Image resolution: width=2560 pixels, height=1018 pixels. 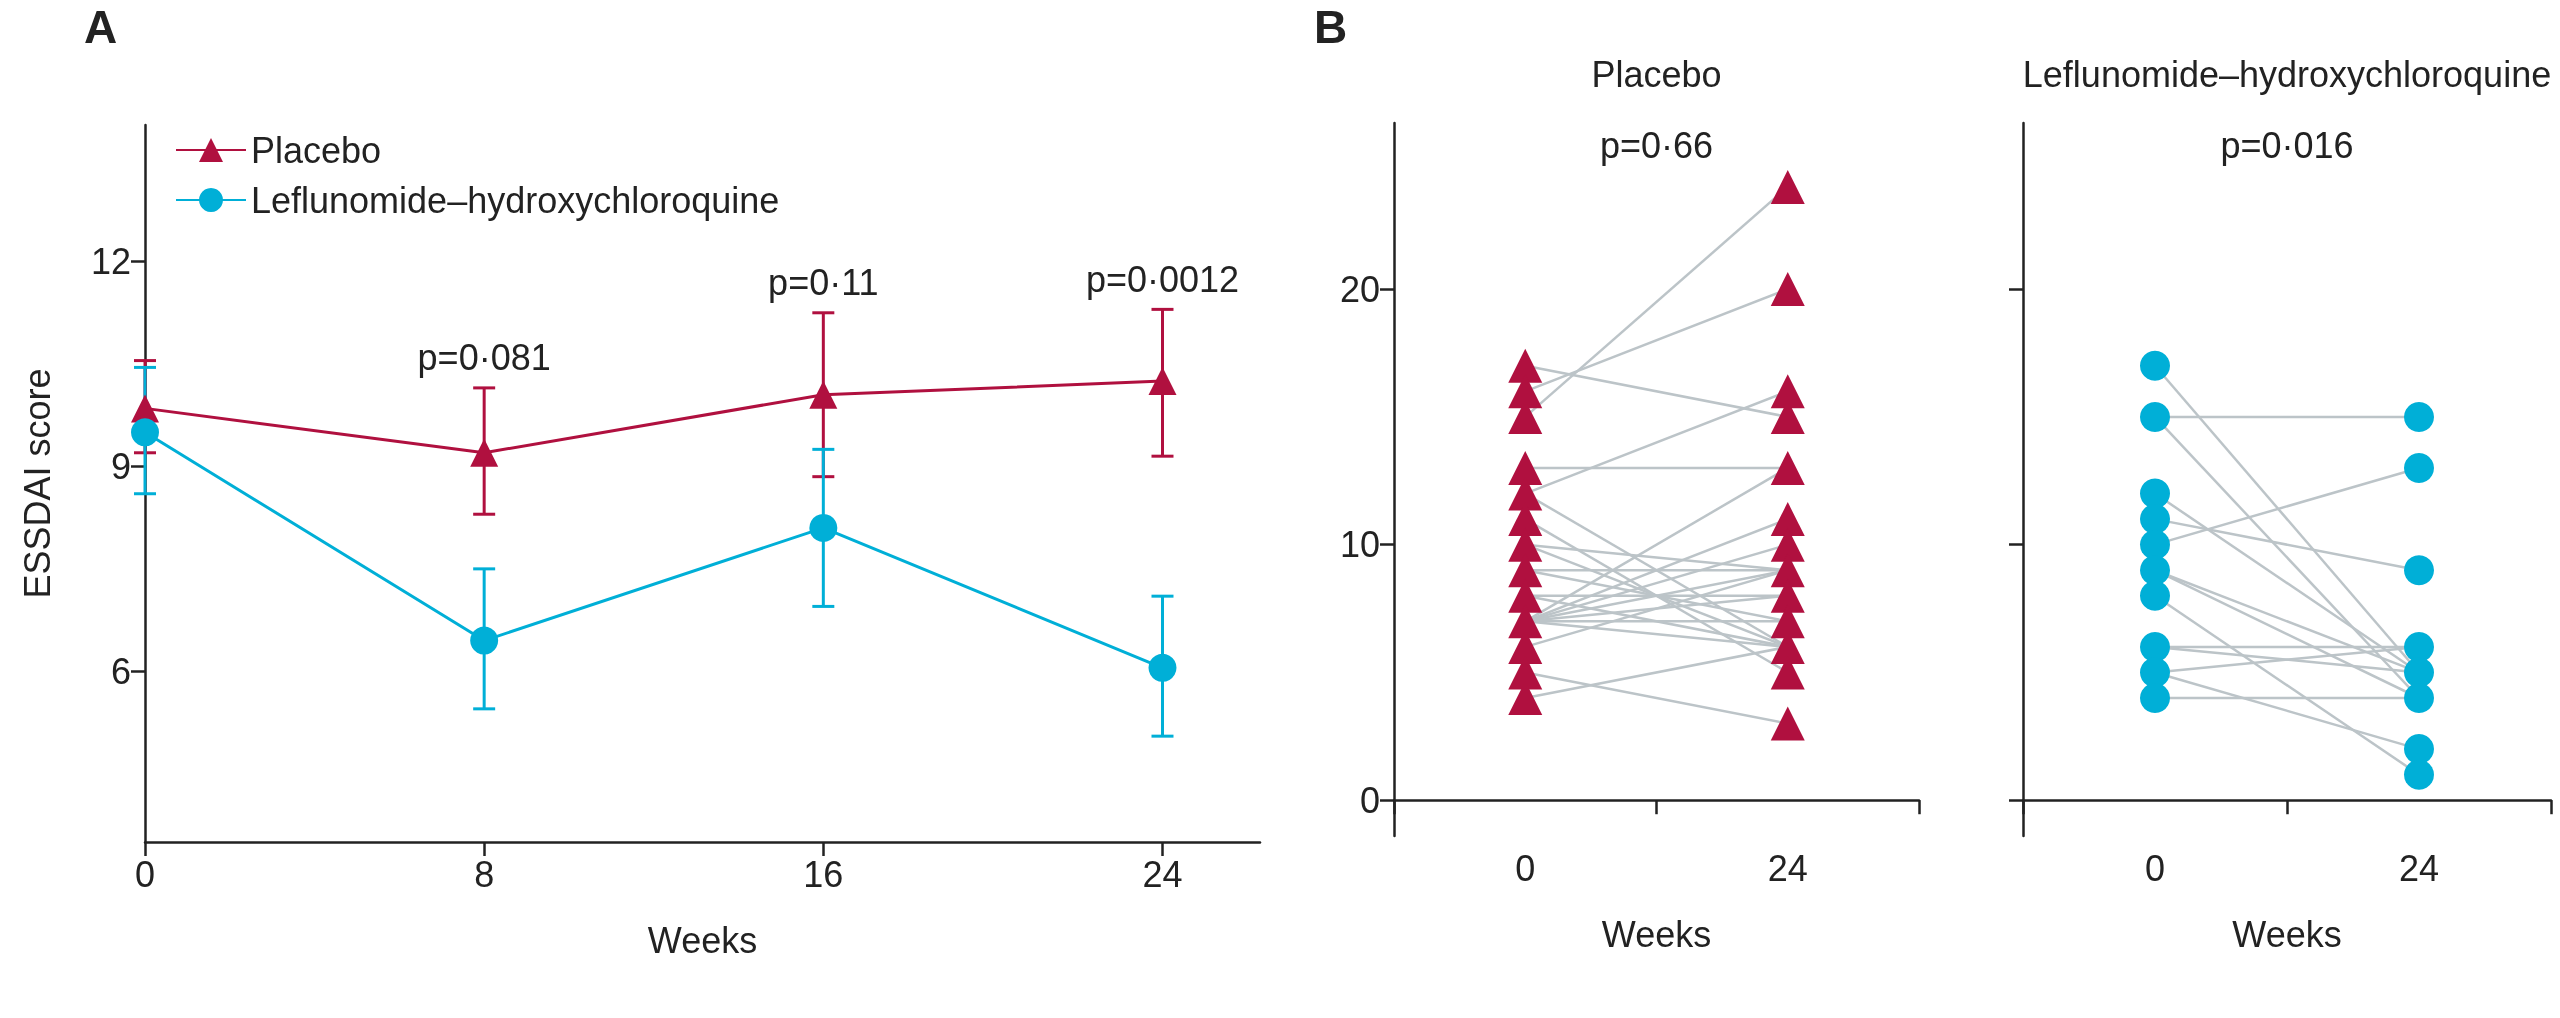 I want to click on legend-label: Leflunomide–hydroxychloroquine, so click(x=515, y=200).